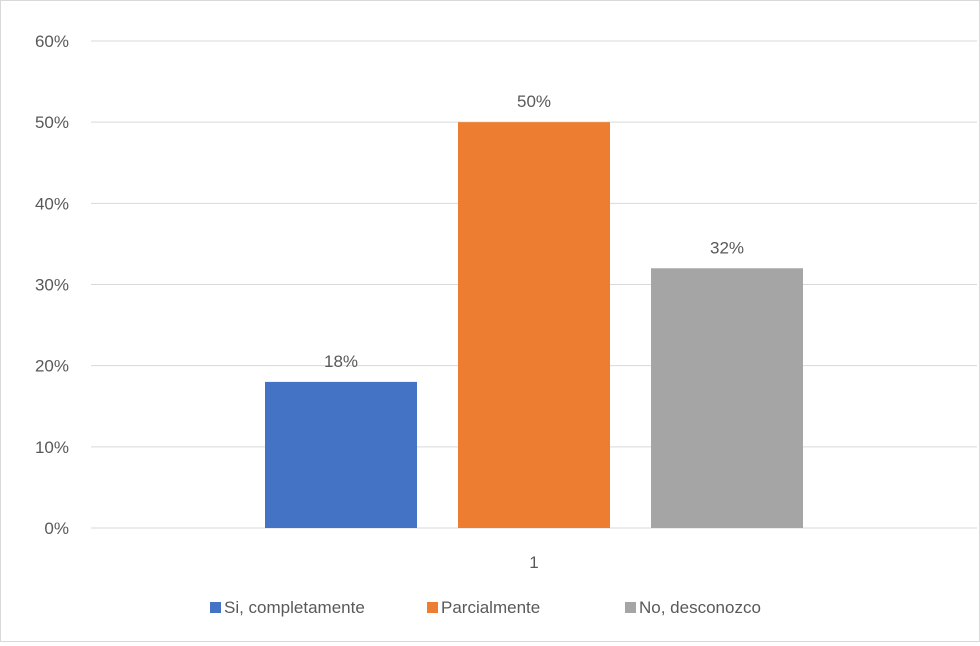  I want to click on x-axis-tick-labels: 1, so click(533, 562).